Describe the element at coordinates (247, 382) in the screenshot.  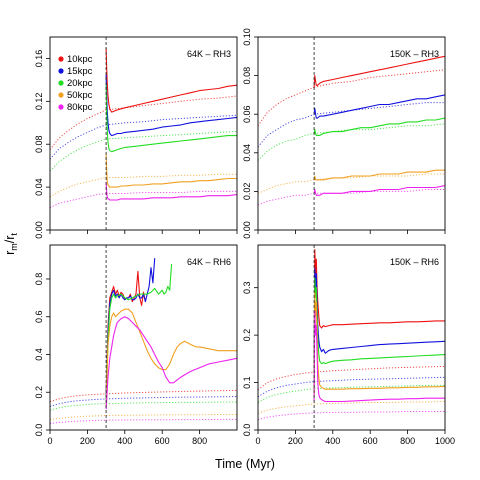
I see `y-tick-label: 0.1` at that location.